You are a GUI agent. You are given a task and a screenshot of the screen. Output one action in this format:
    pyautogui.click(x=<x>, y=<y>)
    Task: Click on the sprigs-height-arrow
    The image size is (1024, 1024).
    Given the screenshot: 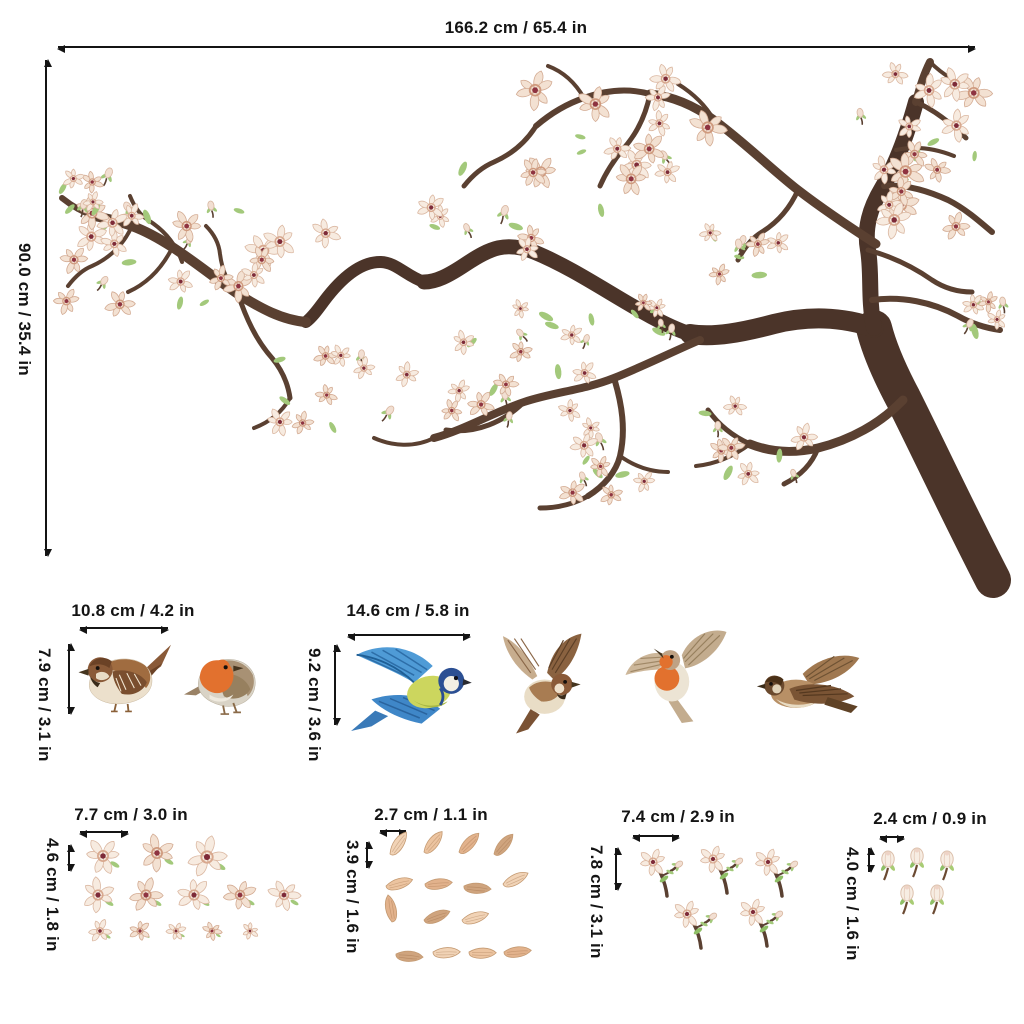 What is the action you would take?
    pyautogui.click(x=618, y=869)
    